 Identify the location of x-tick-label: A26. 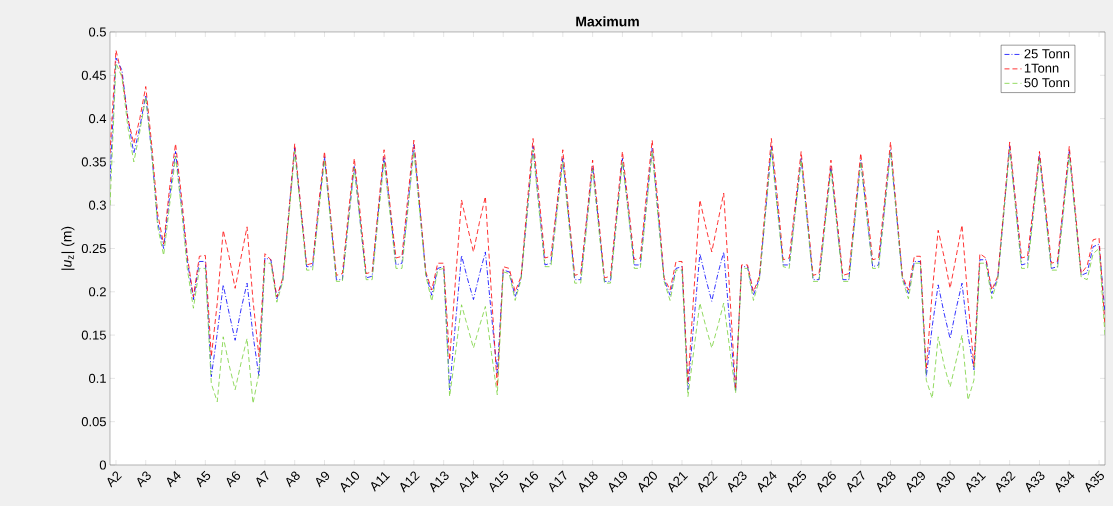
(826, 482).